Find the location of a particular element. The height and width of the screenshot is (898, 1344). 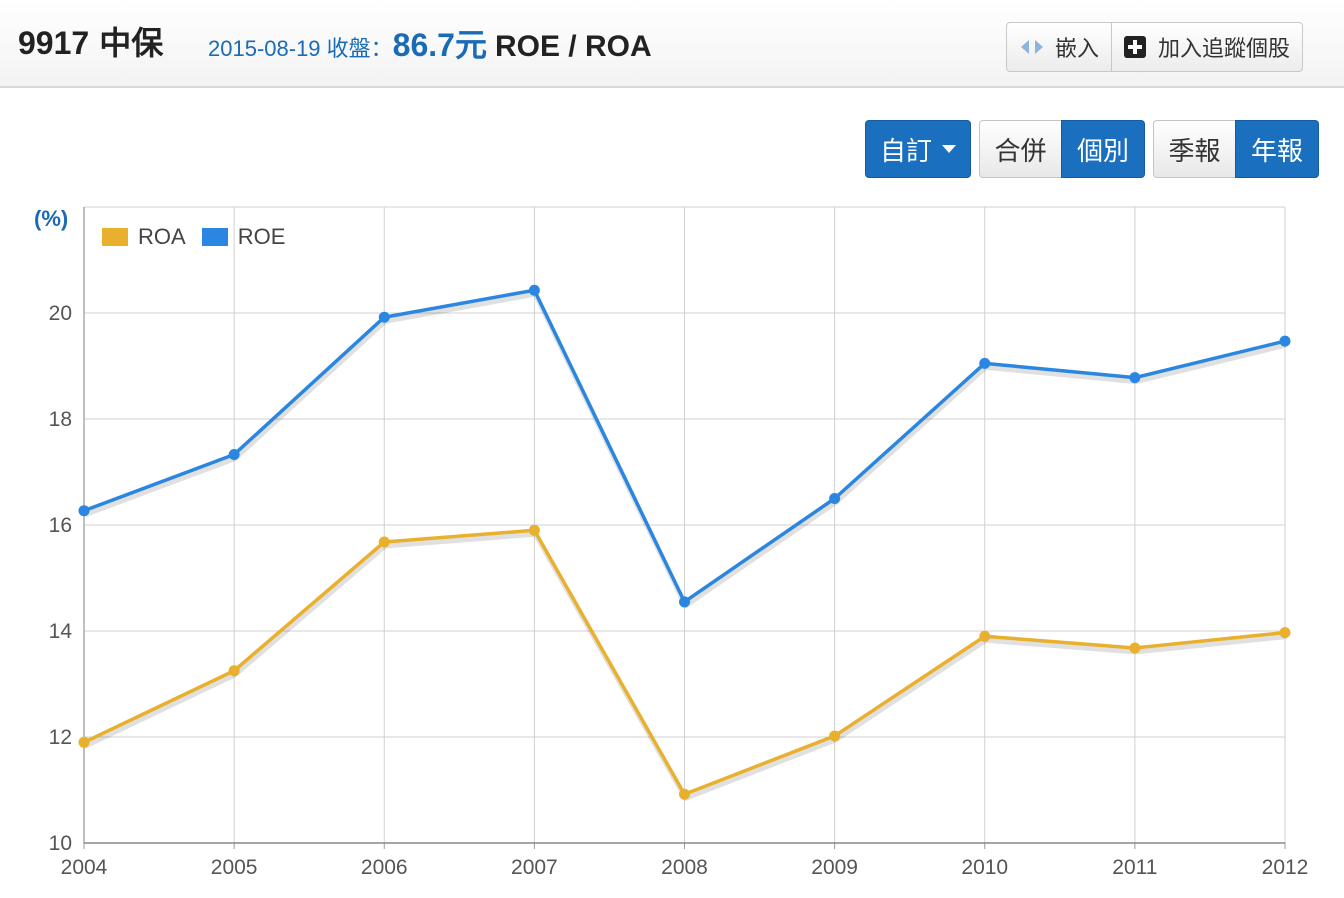

individual-button: 個別 is located at coordinates (1103, 149).